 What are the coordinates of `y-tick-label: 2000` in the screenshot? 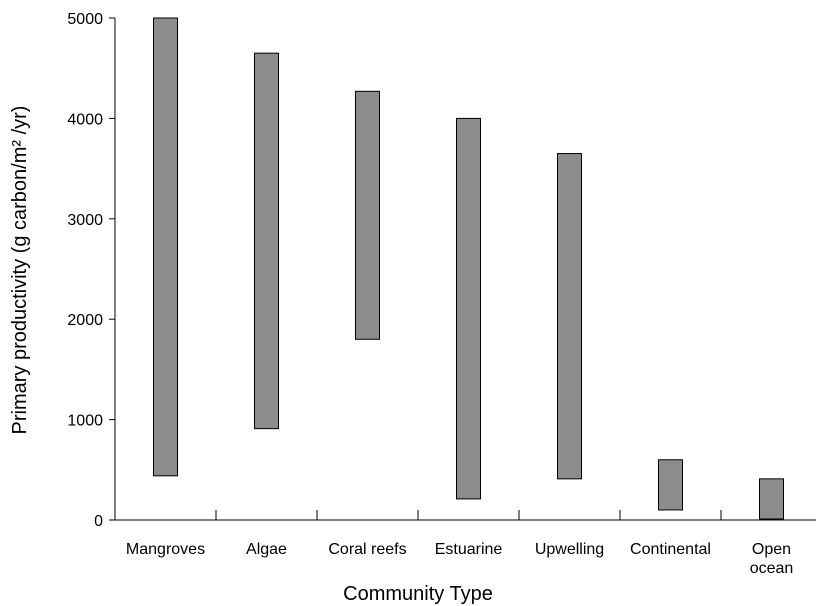 It's located at (85, 320).